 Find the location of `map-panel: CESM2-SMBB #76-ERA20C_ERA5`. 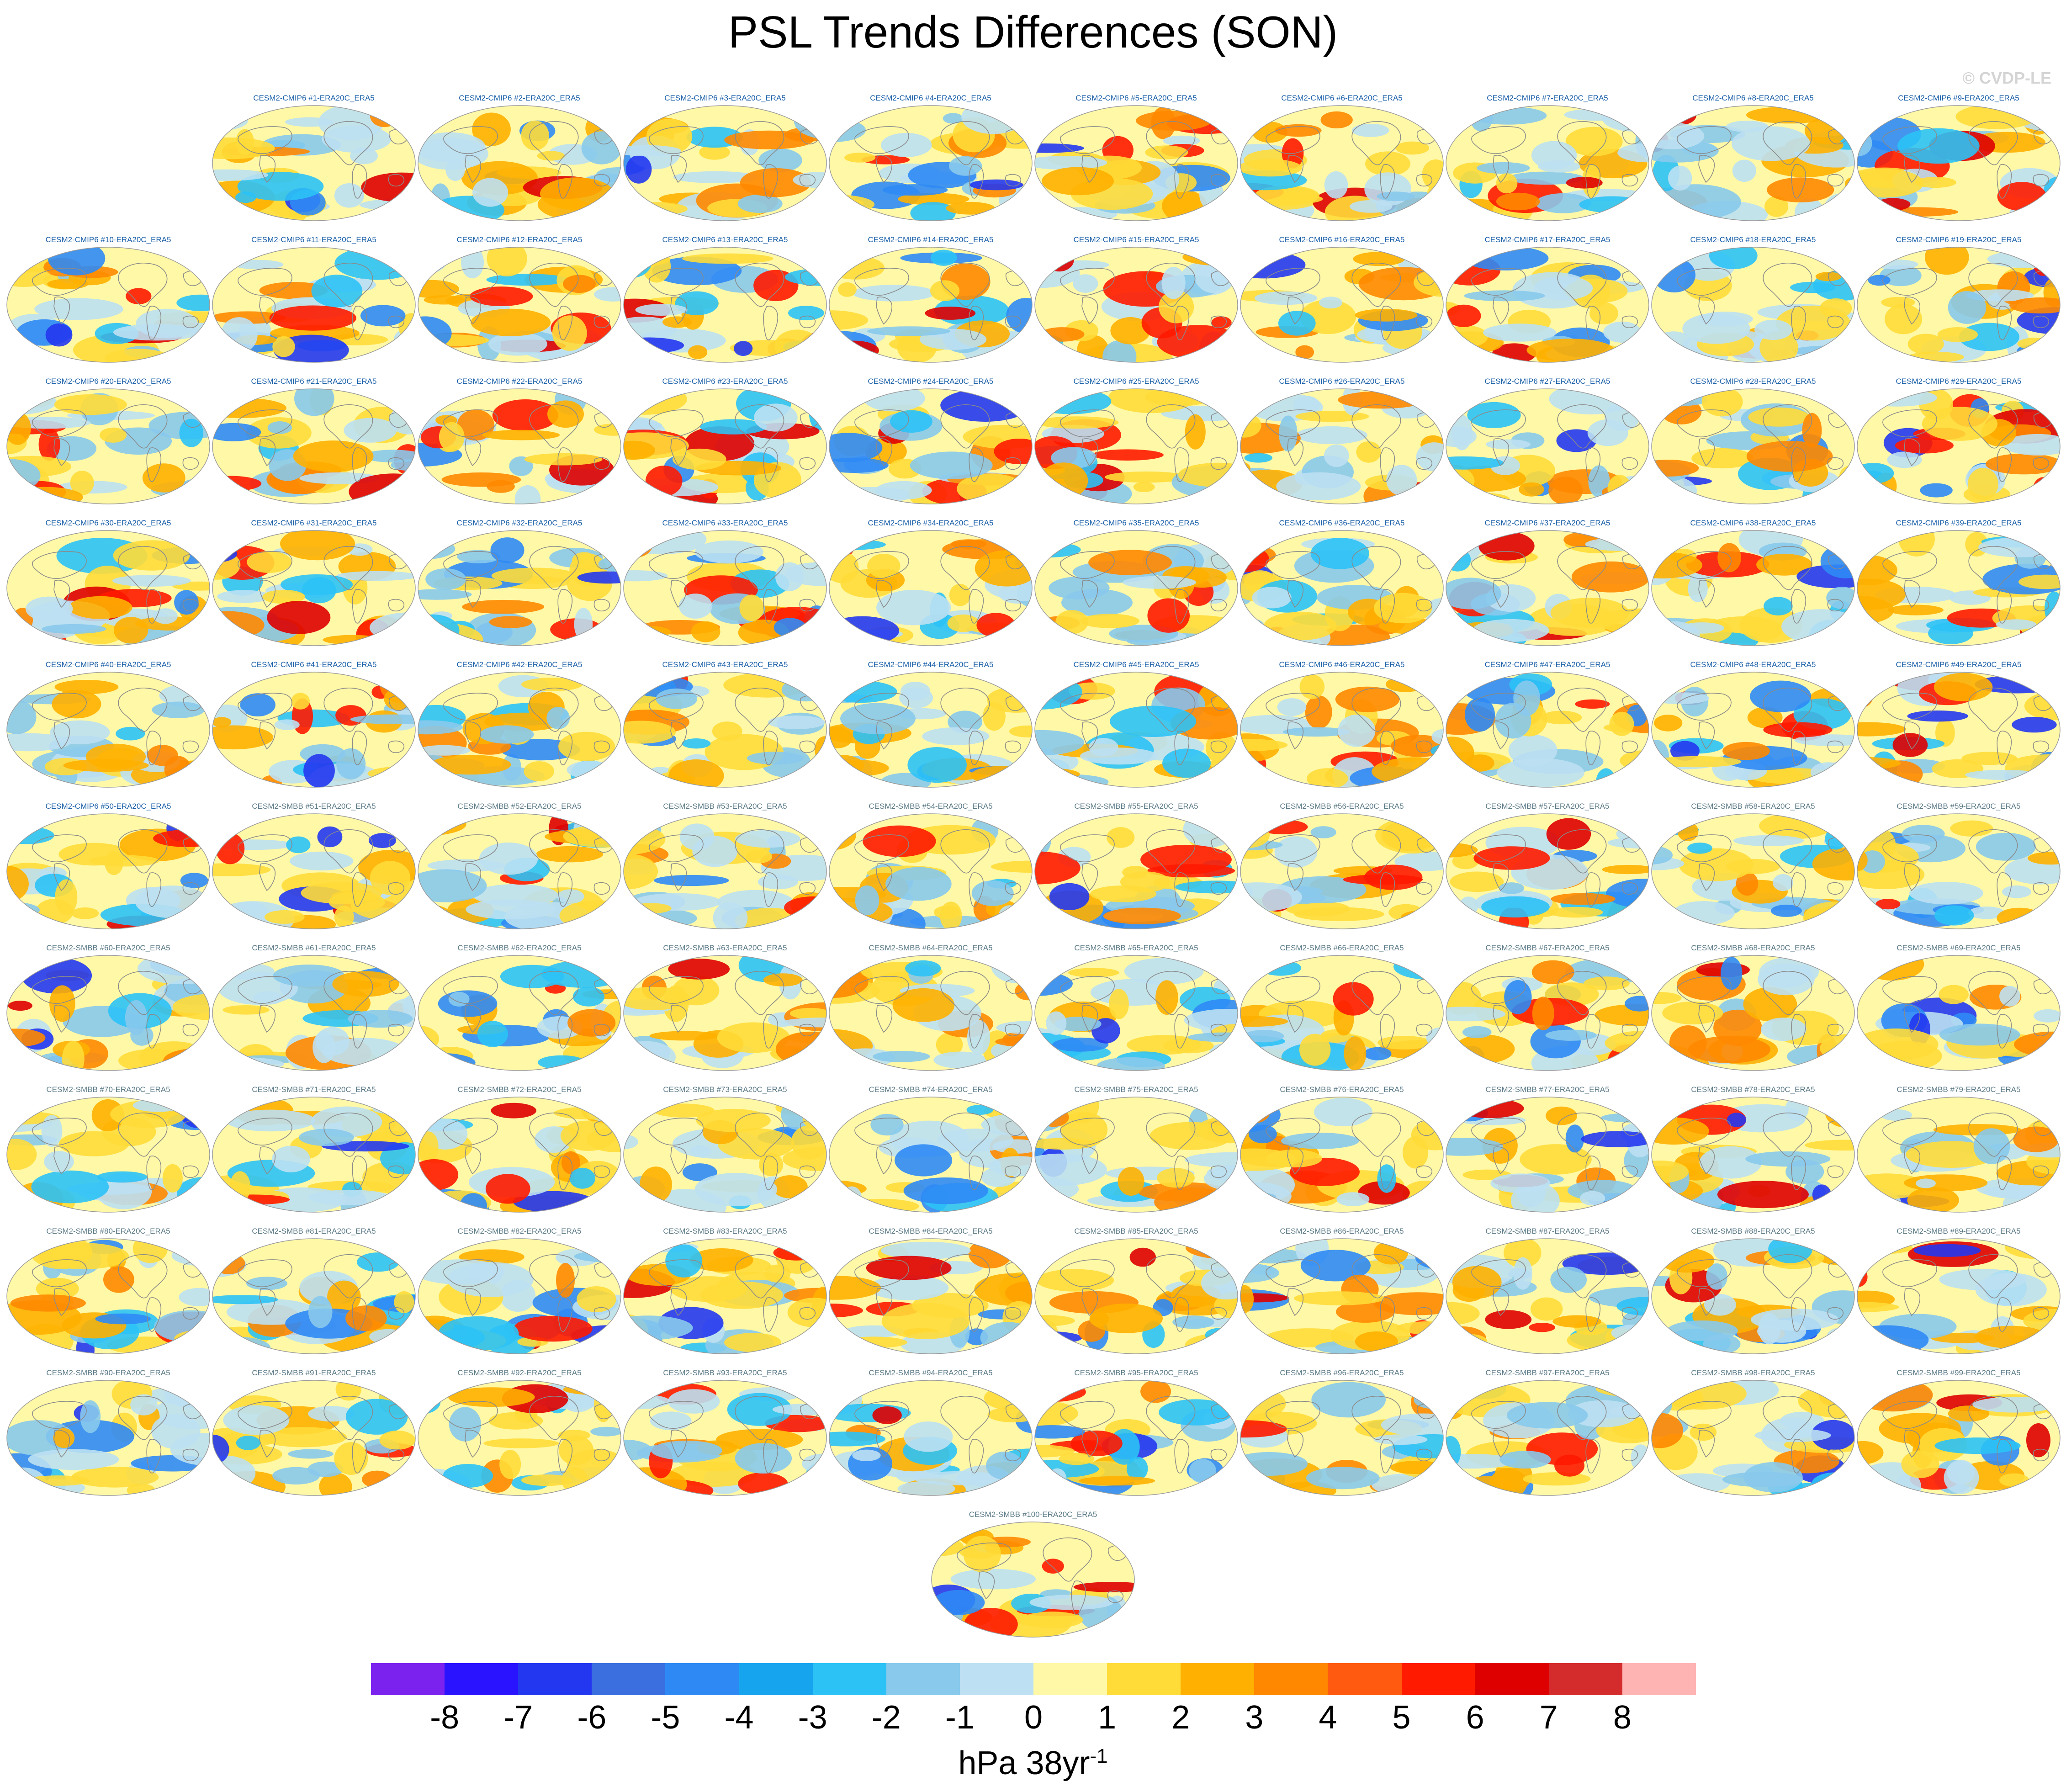

map-panel: CESM2-SMBB #76-ERA20C_ERA5 is located at coordinates (1342, 1149).